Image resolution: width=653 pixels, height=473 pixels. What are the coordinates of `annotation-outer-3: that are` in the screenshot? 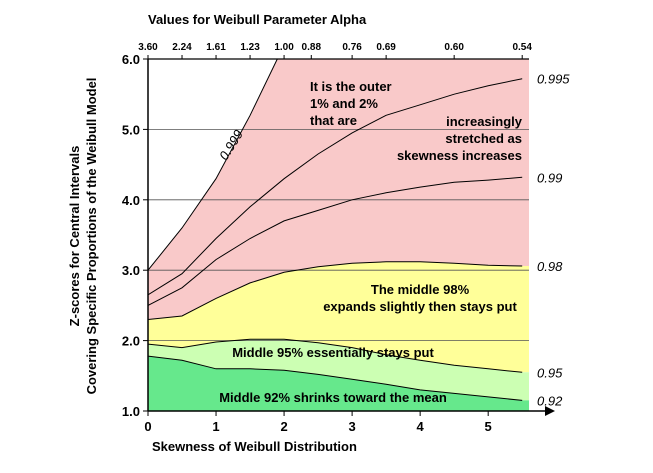 It's located at (333, 120).